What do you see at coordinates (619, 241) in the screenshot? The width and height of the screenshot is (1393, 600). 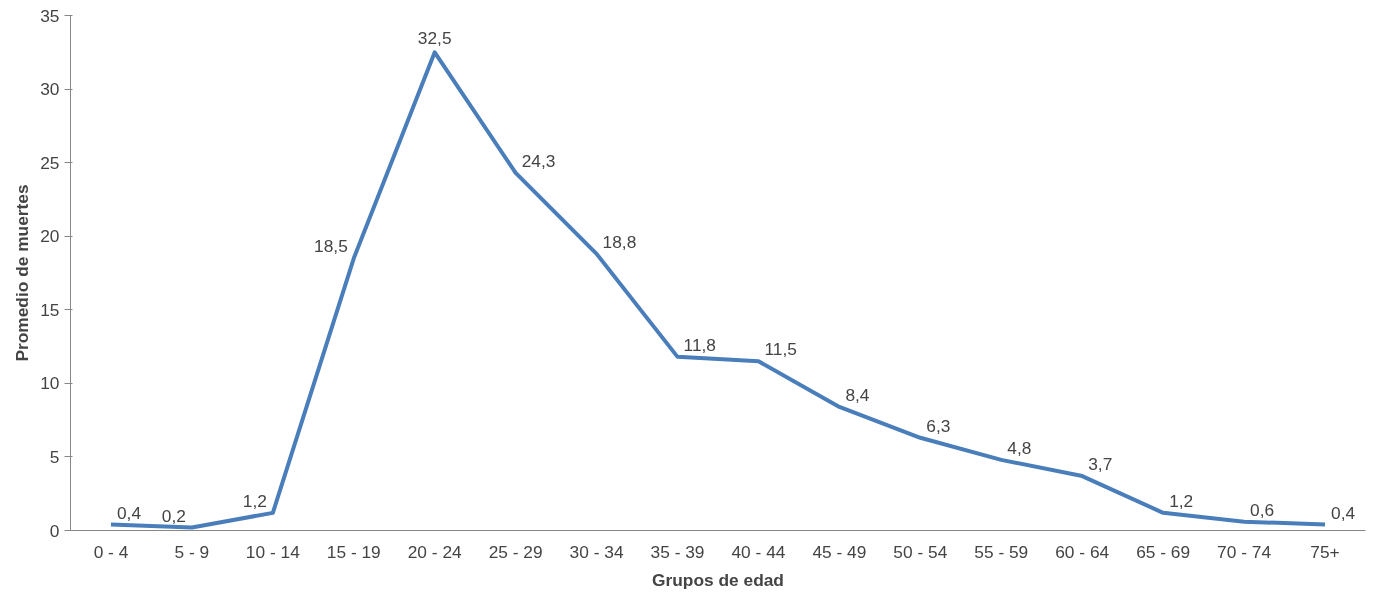 I see `data-label: 18,8` at bounding box center [619, 241].